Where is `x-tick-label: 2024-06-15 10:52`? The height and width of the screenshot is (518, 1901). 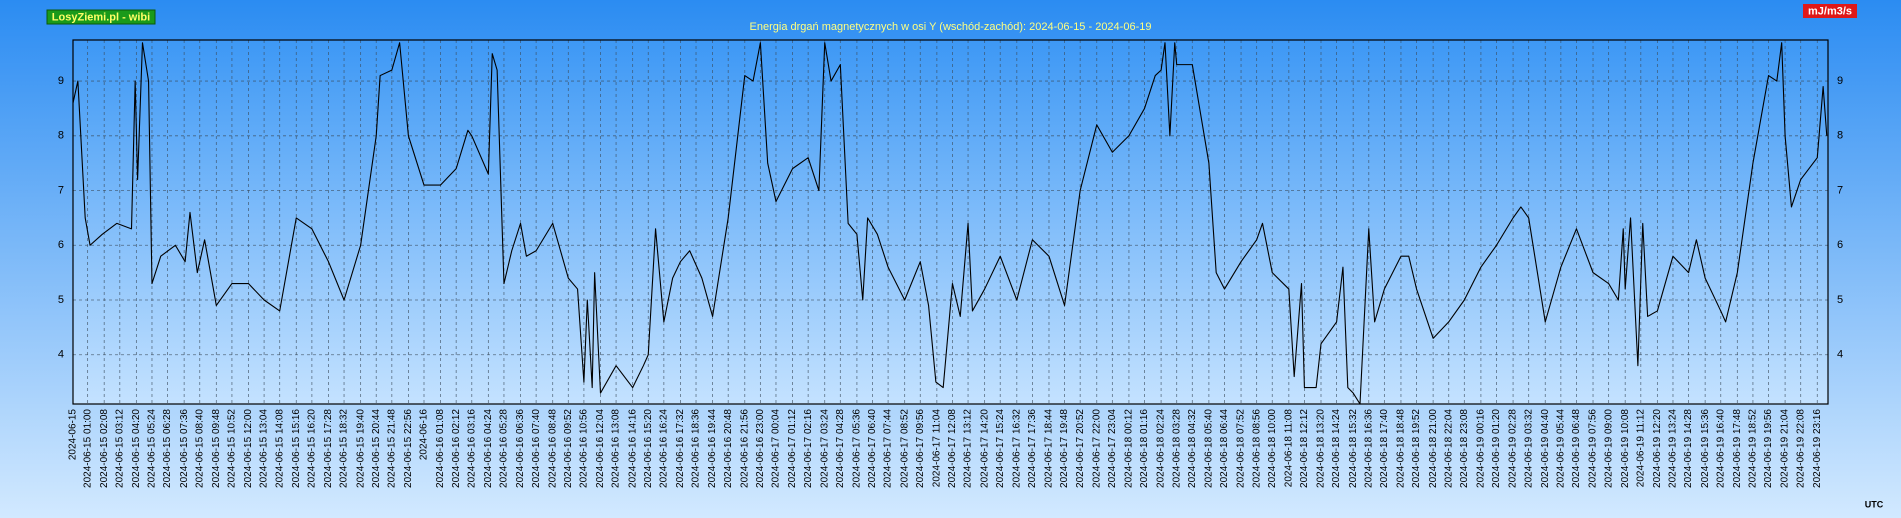 x-tick-label: 2024-06-15 10:52 is located at coordinates (232, 448).